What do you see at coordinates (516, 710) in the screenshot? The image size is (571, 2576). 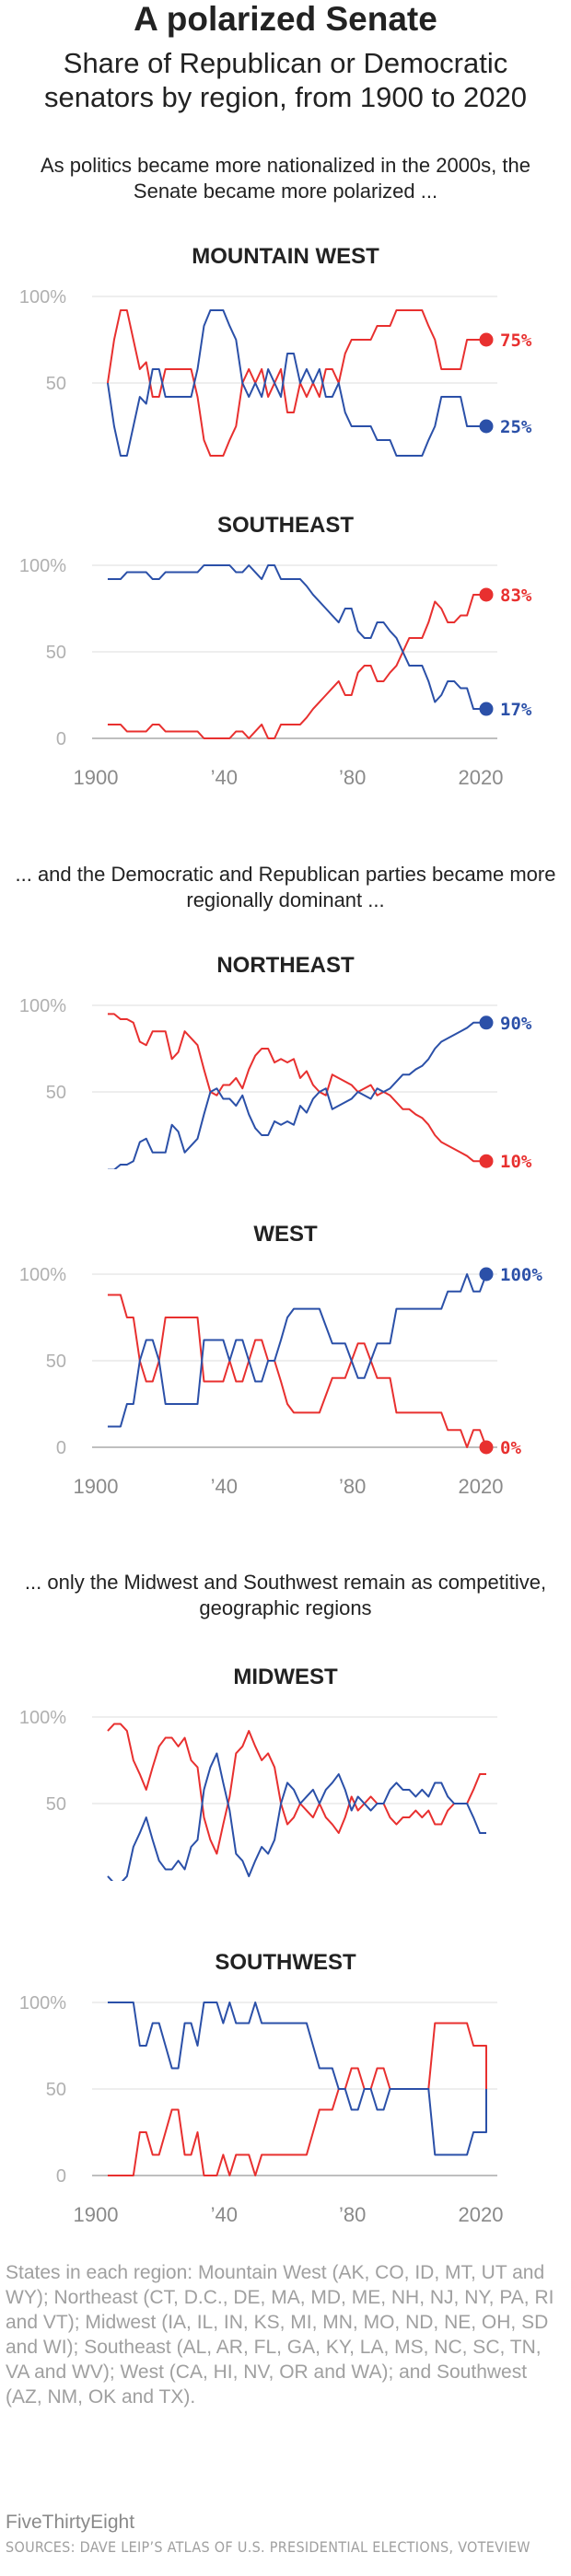 I see `end-value-label-democratic: 17%` at bounding box center [516, 710].